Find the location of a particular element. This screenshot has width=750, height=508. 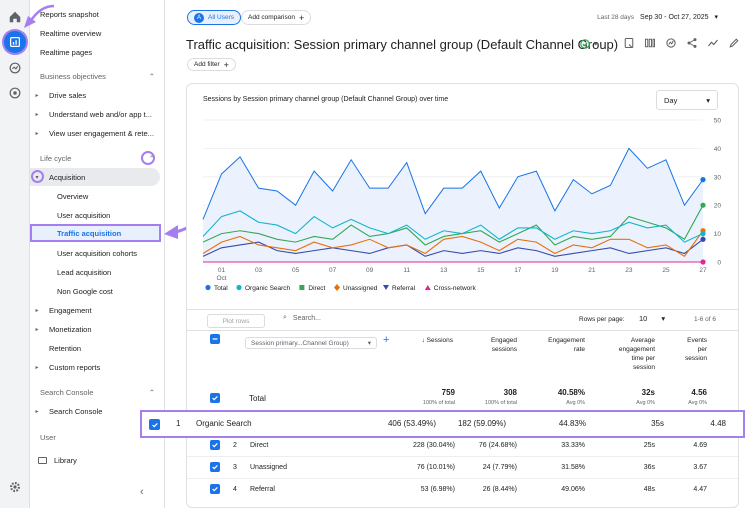

edit-comparisons-icon is located at coordinates (629, 43).